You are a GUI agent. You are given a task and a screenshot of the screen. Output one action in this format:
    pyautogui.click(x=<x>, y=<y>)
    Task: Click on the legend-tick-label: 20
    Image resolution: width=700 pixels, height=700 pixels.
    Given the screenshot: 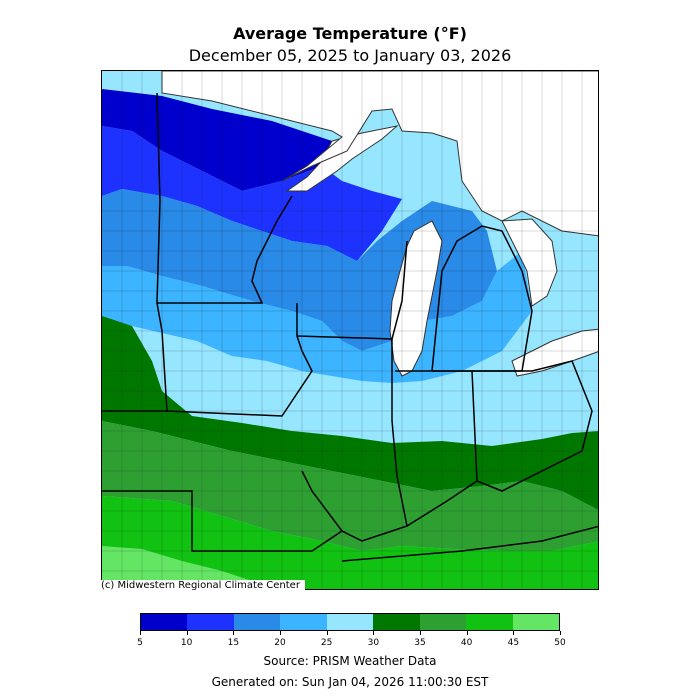 What is the action you would take?
    pyautogui.click(x=280, y=643)
    